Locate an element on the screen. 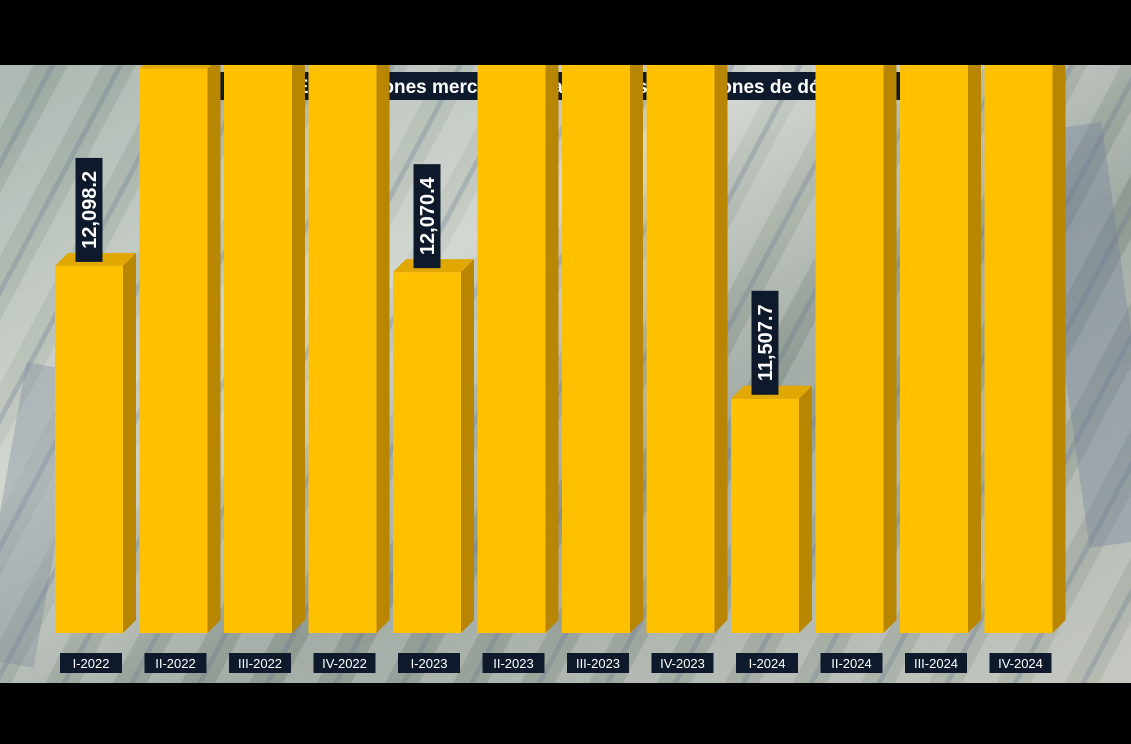  bar-IV-2022: 14,049.5 is located at coordinates (349, 349).